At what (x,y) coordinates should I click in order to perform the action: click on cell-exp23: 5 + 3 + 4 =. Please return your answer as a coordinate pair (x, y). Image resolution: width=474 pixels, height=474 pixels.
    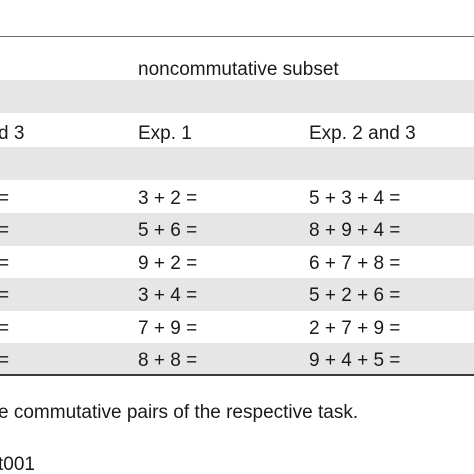
    Looking at the image, I should click on (355, 198).